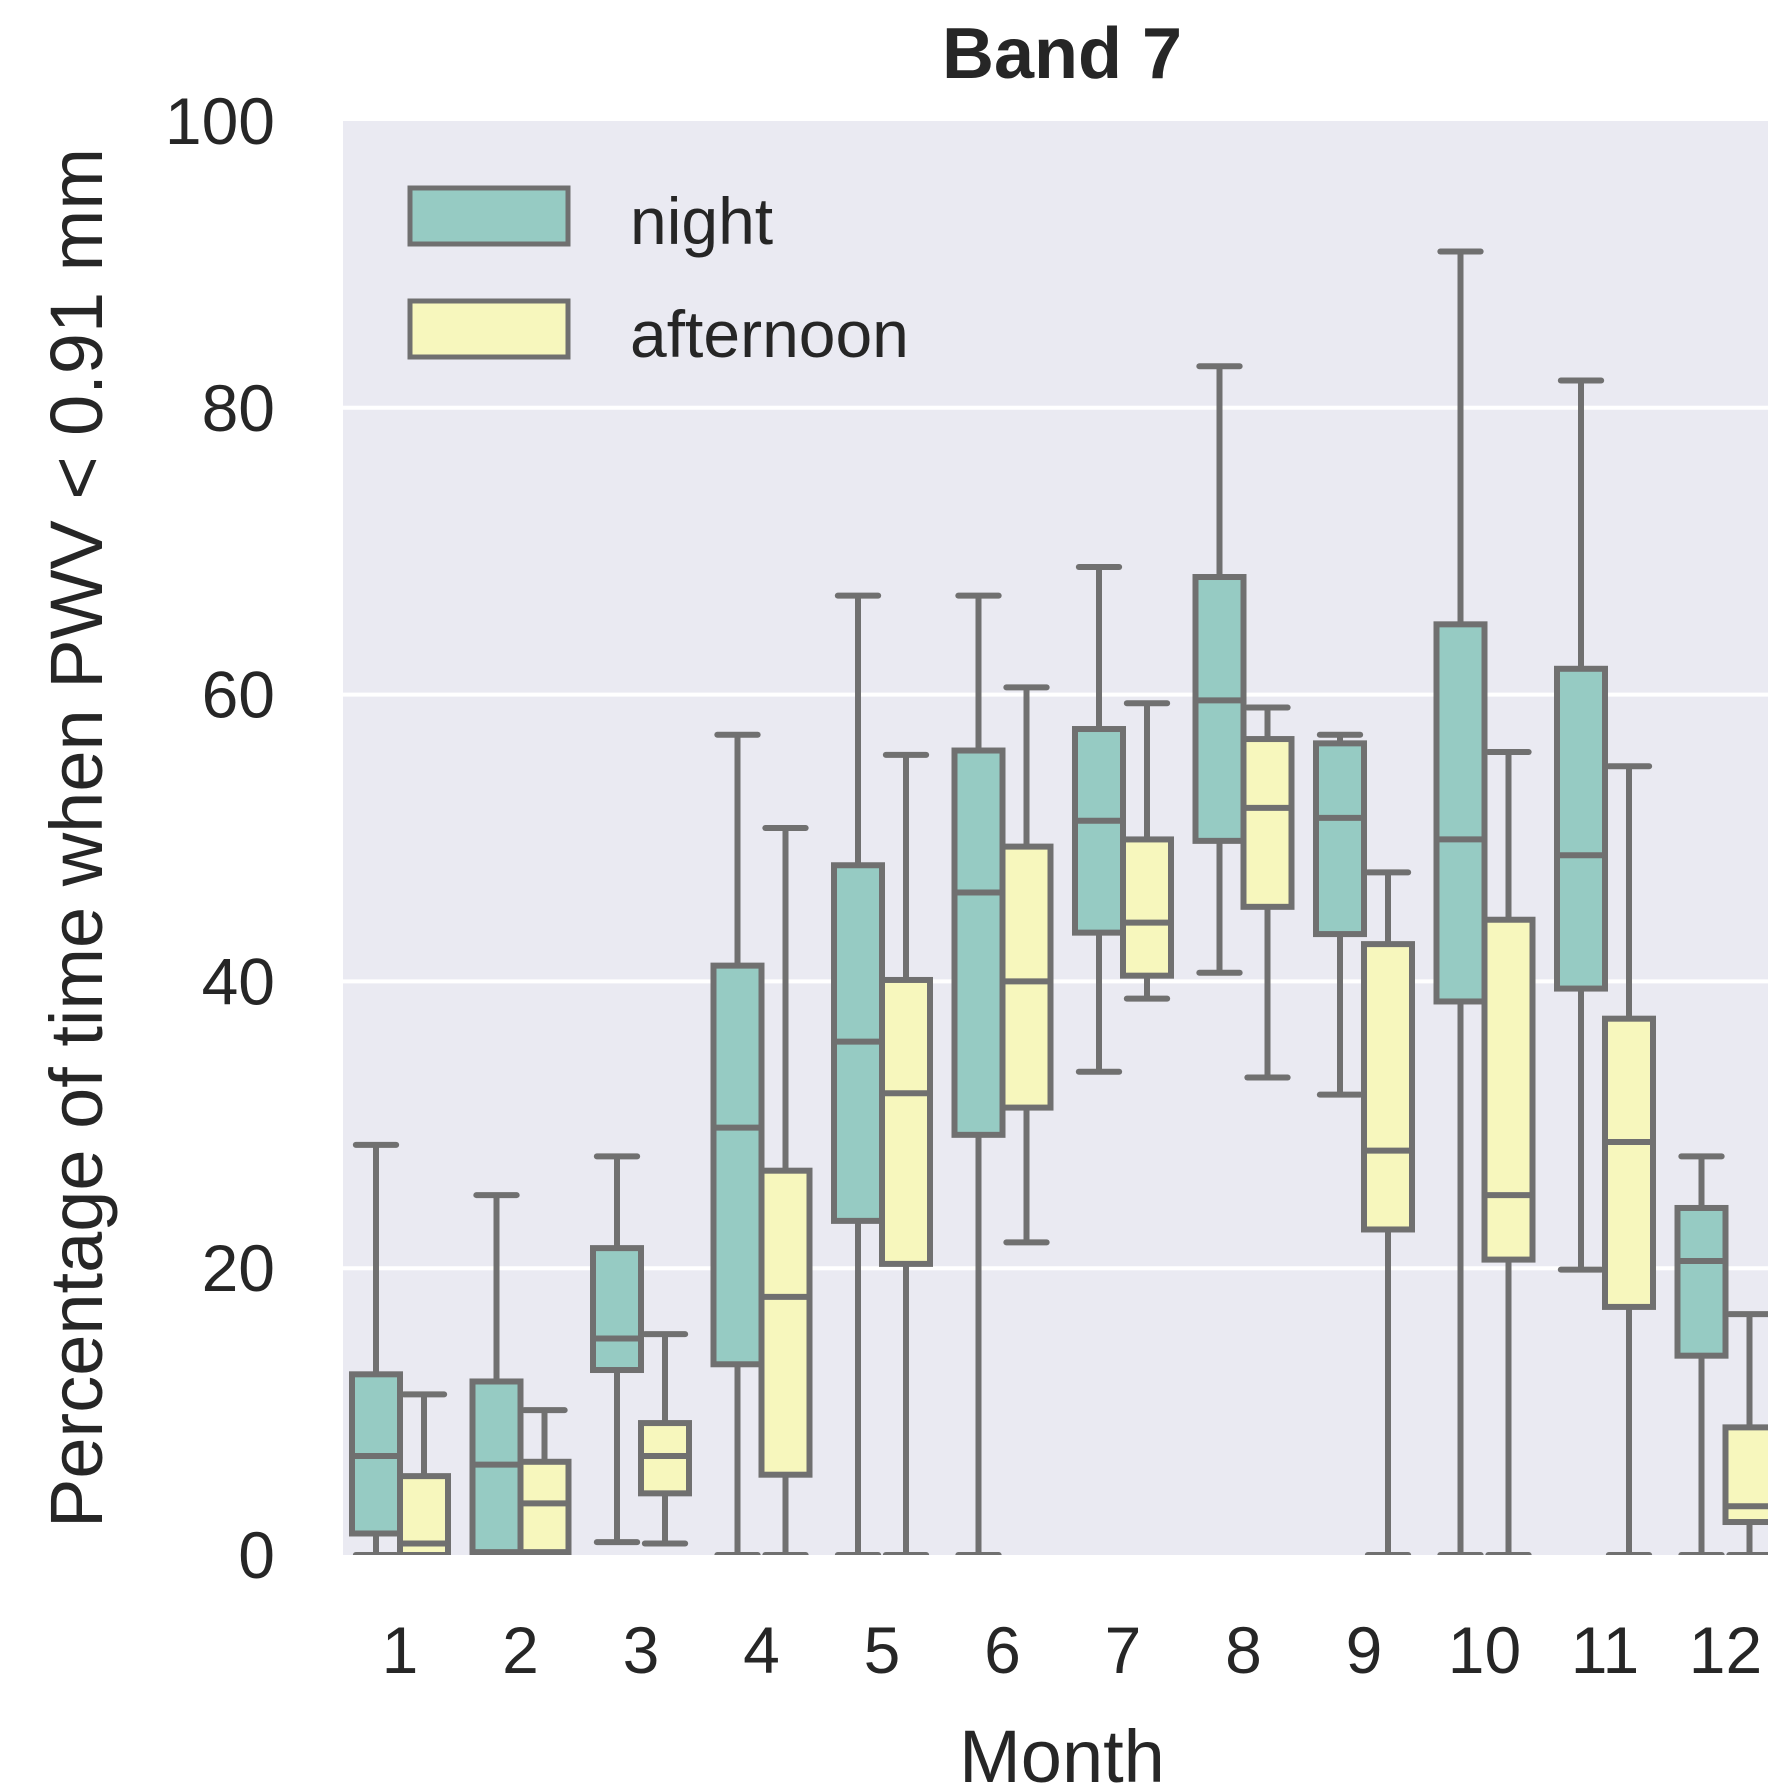 The height and width of the screenshot is (1789, 1768). Describe the element at coordinates (1123, 1650) in the screenshot. I see `x-tick-7: 7` at that location.